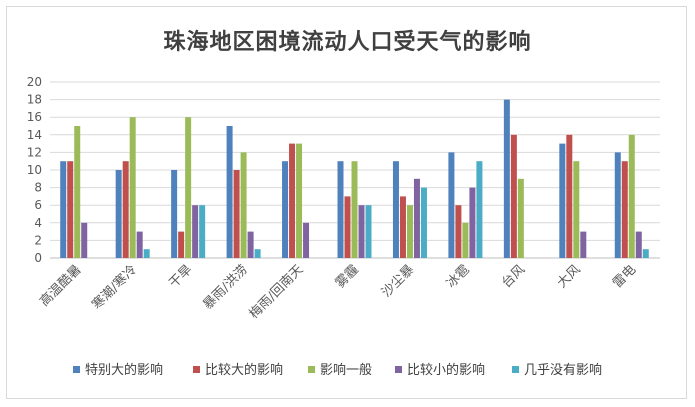  What do you see at coordinates (276, 292) in the screenshot?
I see `x-tick-label: 梅雨/回南天` at bounding box center [276, 292].